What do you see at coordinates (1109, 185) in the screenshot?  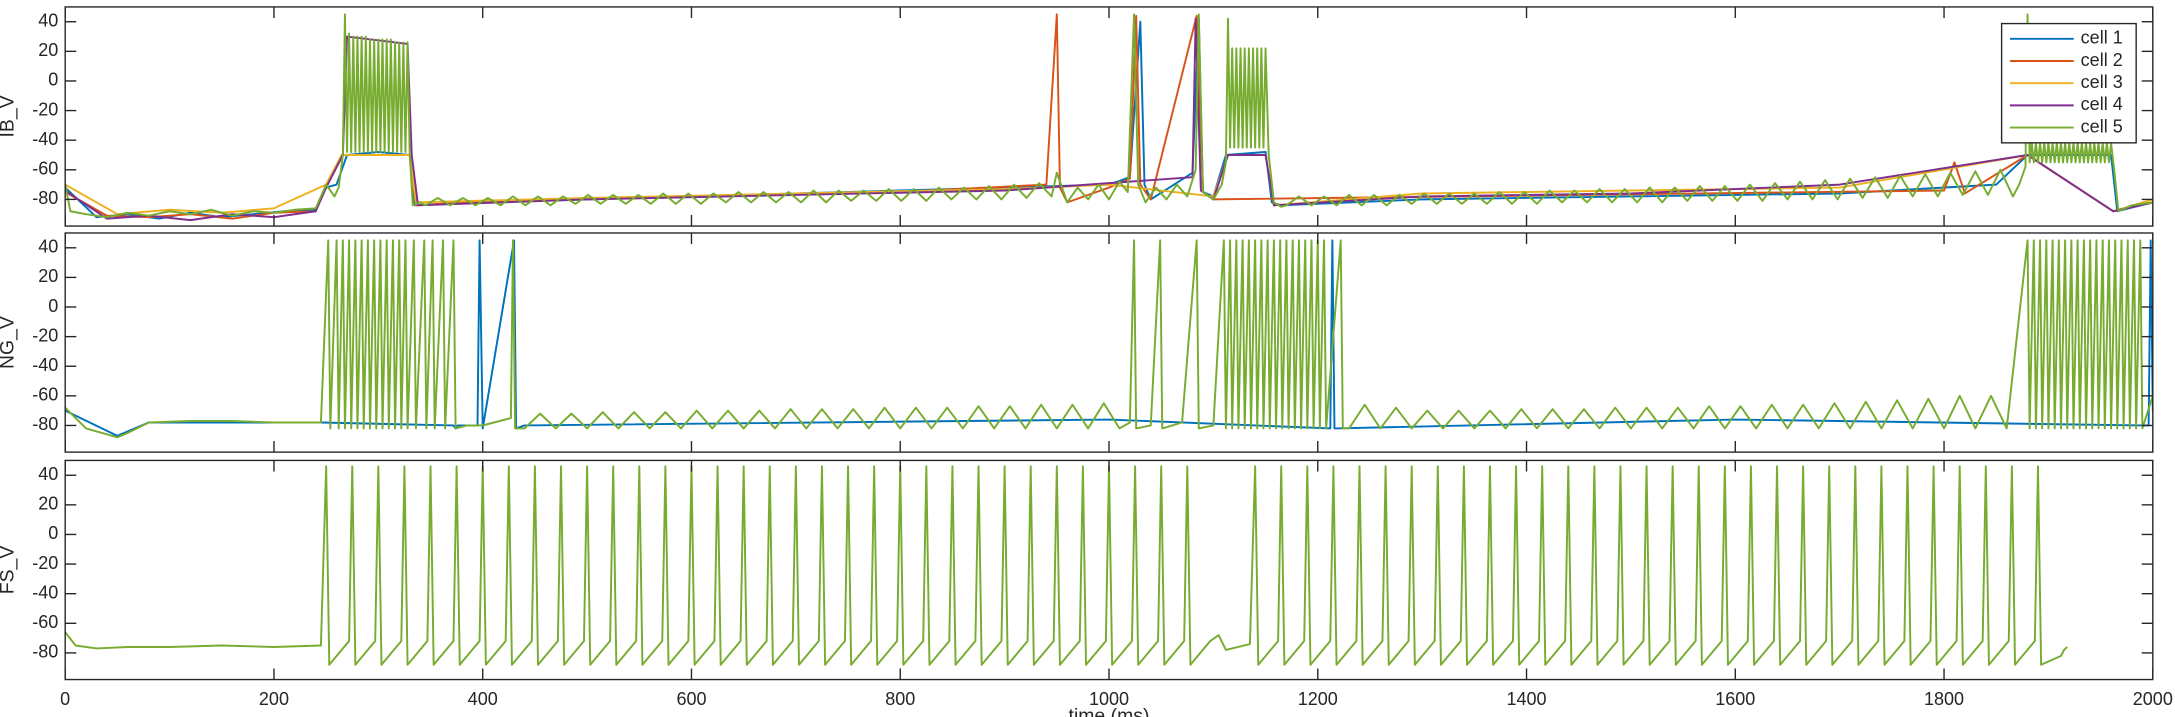 I see `trace` at bounding box center [1109, 185].